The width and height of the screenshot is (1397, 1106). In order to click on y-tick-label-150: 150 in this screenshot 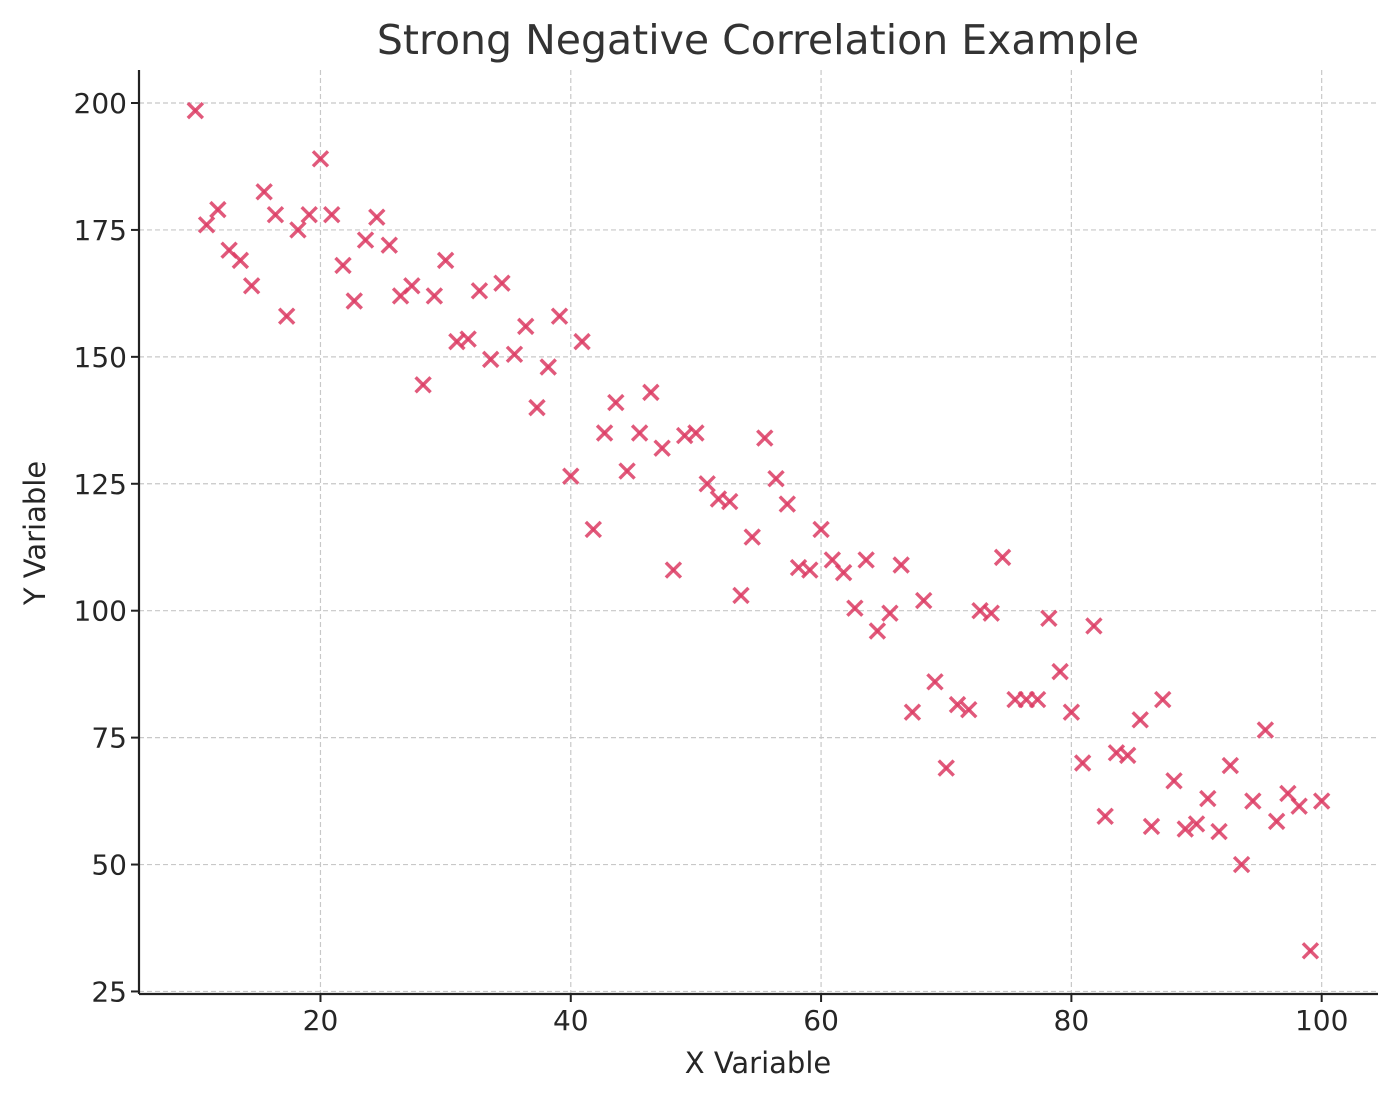, I will do `click(100, 357)`.